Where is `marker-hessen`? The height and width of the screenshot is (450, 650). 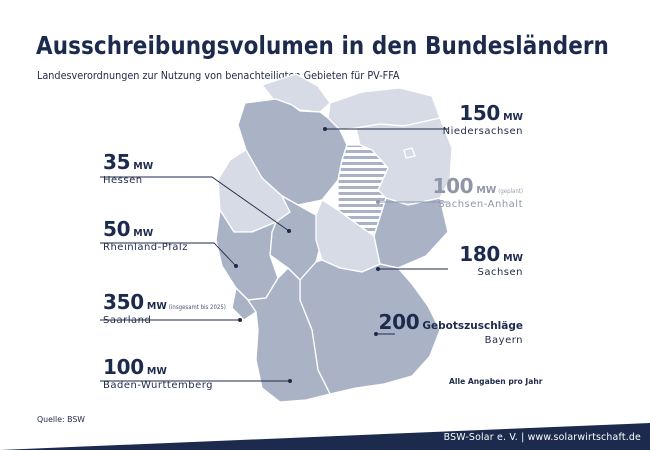
marker-hessen is located at coordinates (289, 231).